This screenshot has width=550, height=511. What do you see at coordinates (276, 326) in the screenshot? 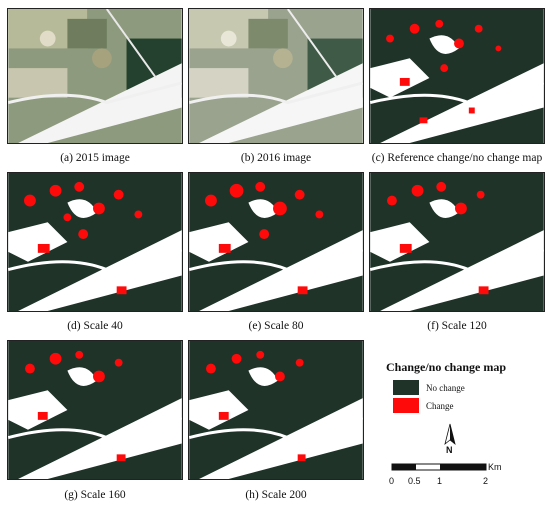
I see `caption-e: (e) Scale 80` at bounding box center [276, 326].